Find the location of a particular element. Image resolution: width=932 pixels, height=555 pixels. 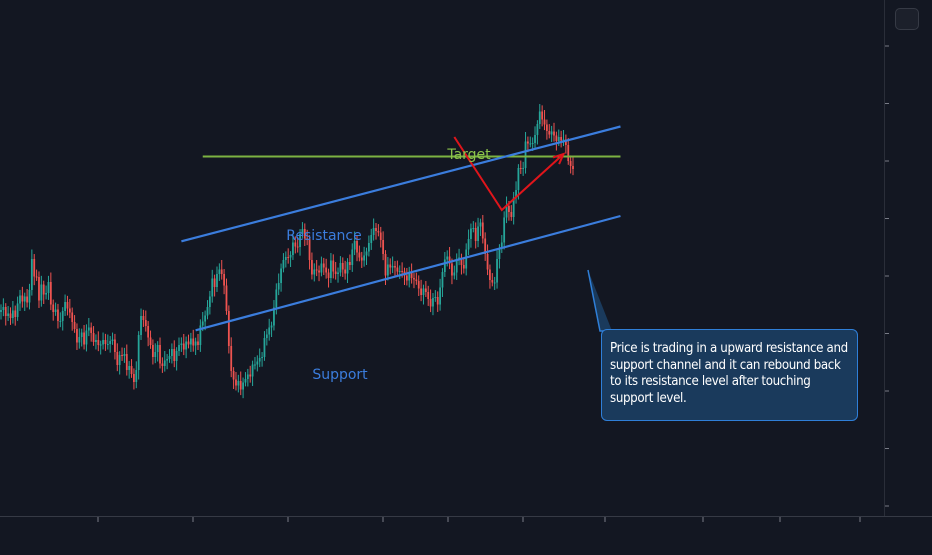

projection-path is located at coordinates (509, 174).